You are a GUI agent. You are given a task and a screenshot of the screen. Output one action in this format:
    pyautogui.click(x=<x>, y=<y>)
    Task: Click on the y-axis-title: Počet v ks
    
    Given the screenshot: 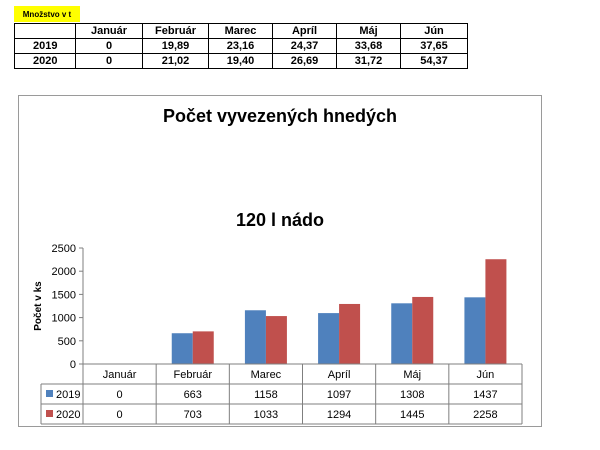 What is the action you would take?
    pyautogui.click(x=38, y=306)
    